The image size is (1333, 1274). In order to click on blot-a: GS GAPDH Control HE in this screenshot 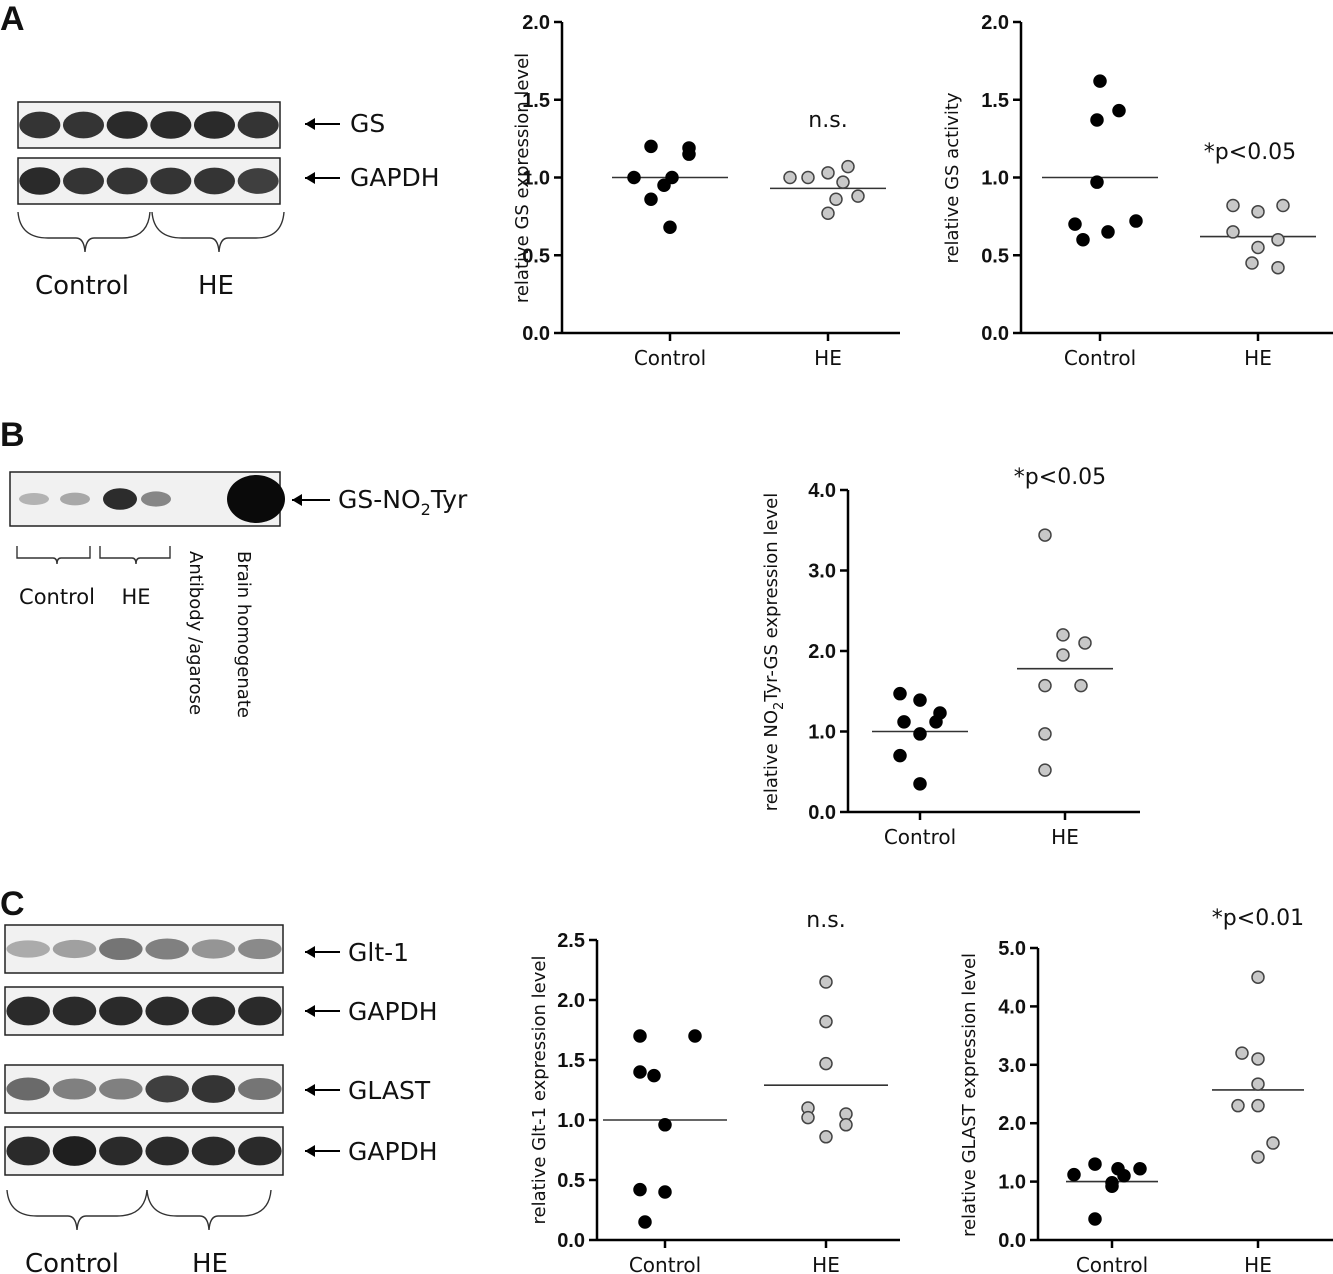, I will do `click(228, 201)`.